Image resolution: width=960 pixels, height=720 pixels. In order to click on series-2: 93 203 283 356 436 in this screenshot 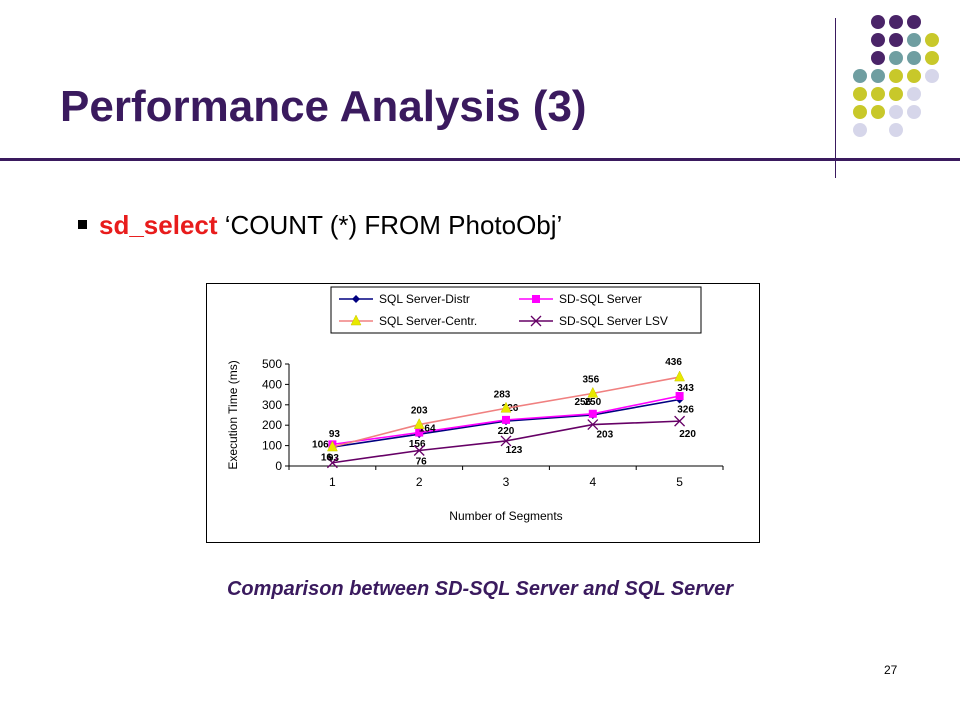, I will do `click(506, 404)`.